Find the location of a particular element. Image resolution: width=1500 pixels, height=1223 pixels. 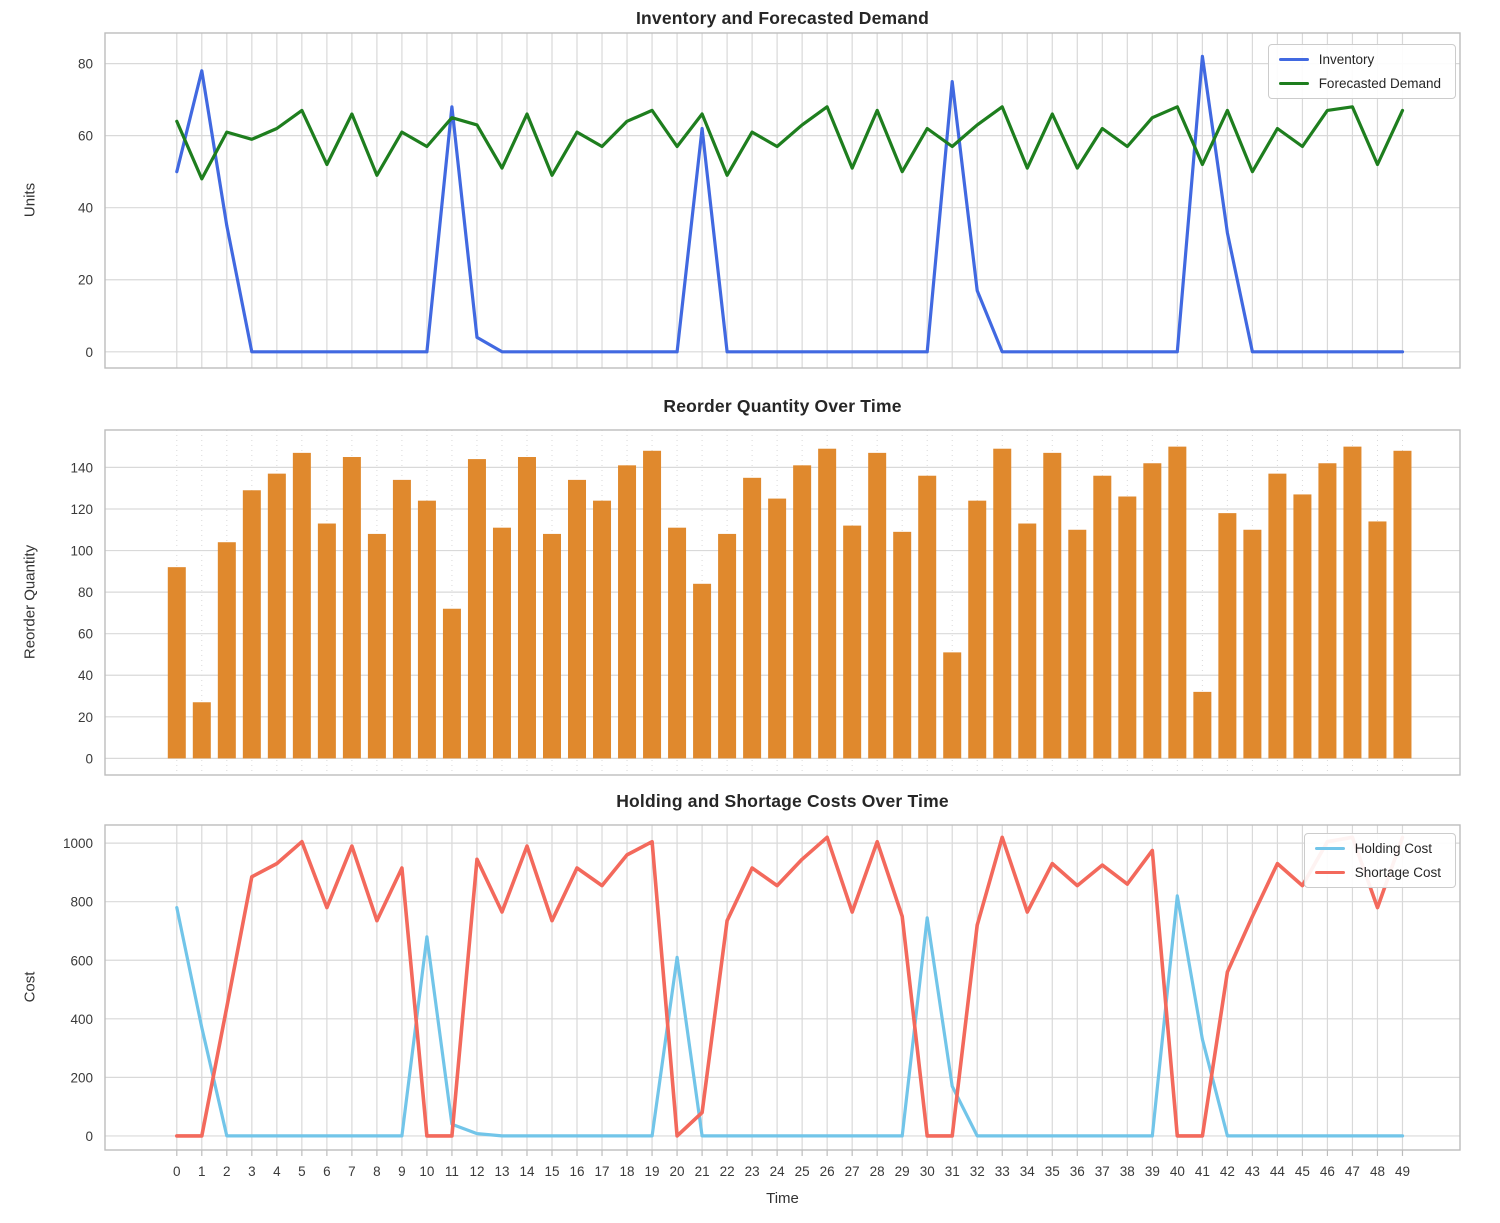

x-tick-label: 27 is located at coordinates (852, 1171).